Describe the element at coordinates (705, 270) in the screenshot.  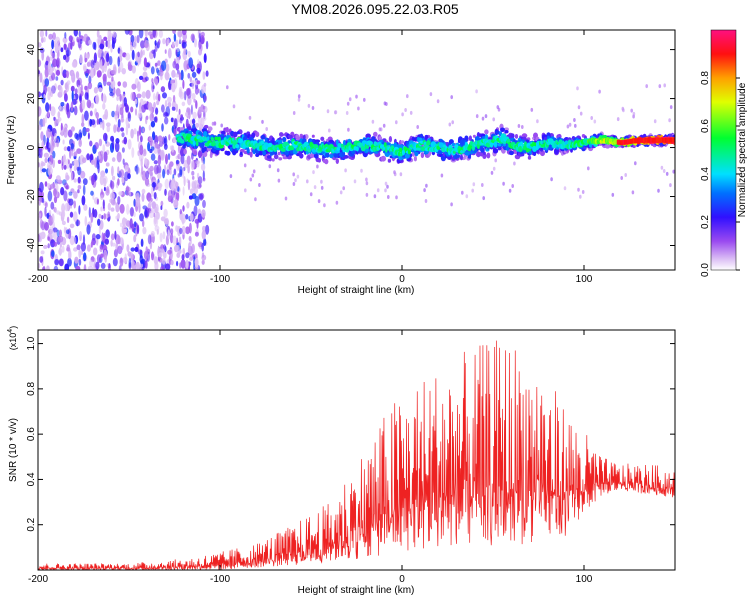
I see `colorbar-tick-label: 0.0` at that location.